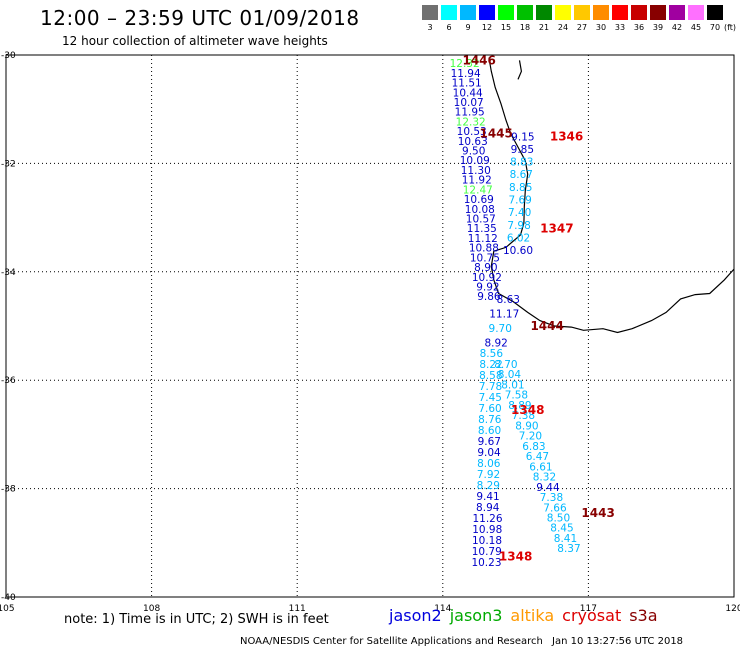 The width and height of the screenshot is (740, 650). What do you see at coordinates (487, 552) in the screenshot?
I see `swh-value-label: 10.79` at bounding box center [487, 552].